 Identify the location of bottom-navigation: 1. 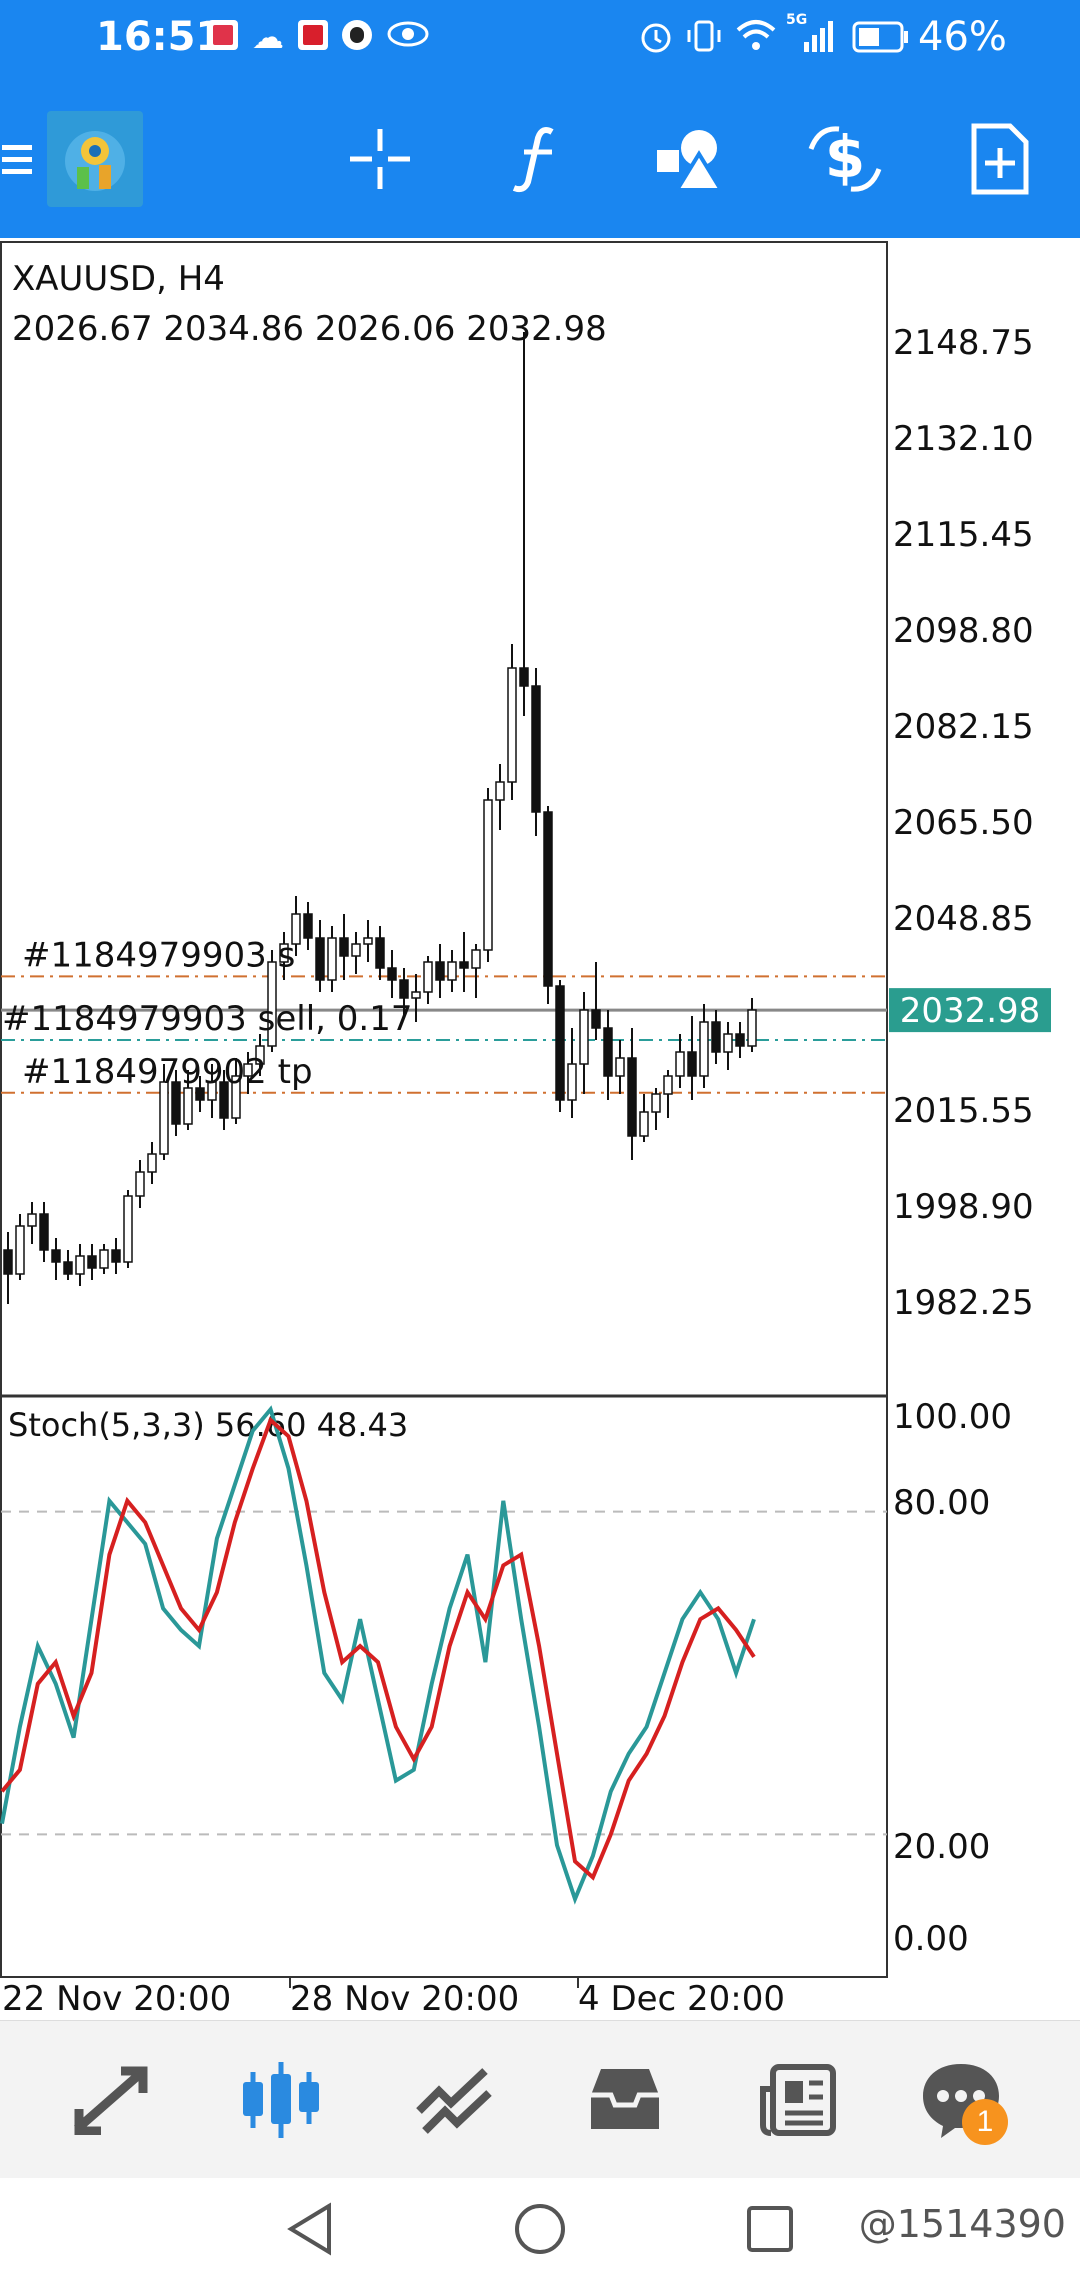
(540, 2099).